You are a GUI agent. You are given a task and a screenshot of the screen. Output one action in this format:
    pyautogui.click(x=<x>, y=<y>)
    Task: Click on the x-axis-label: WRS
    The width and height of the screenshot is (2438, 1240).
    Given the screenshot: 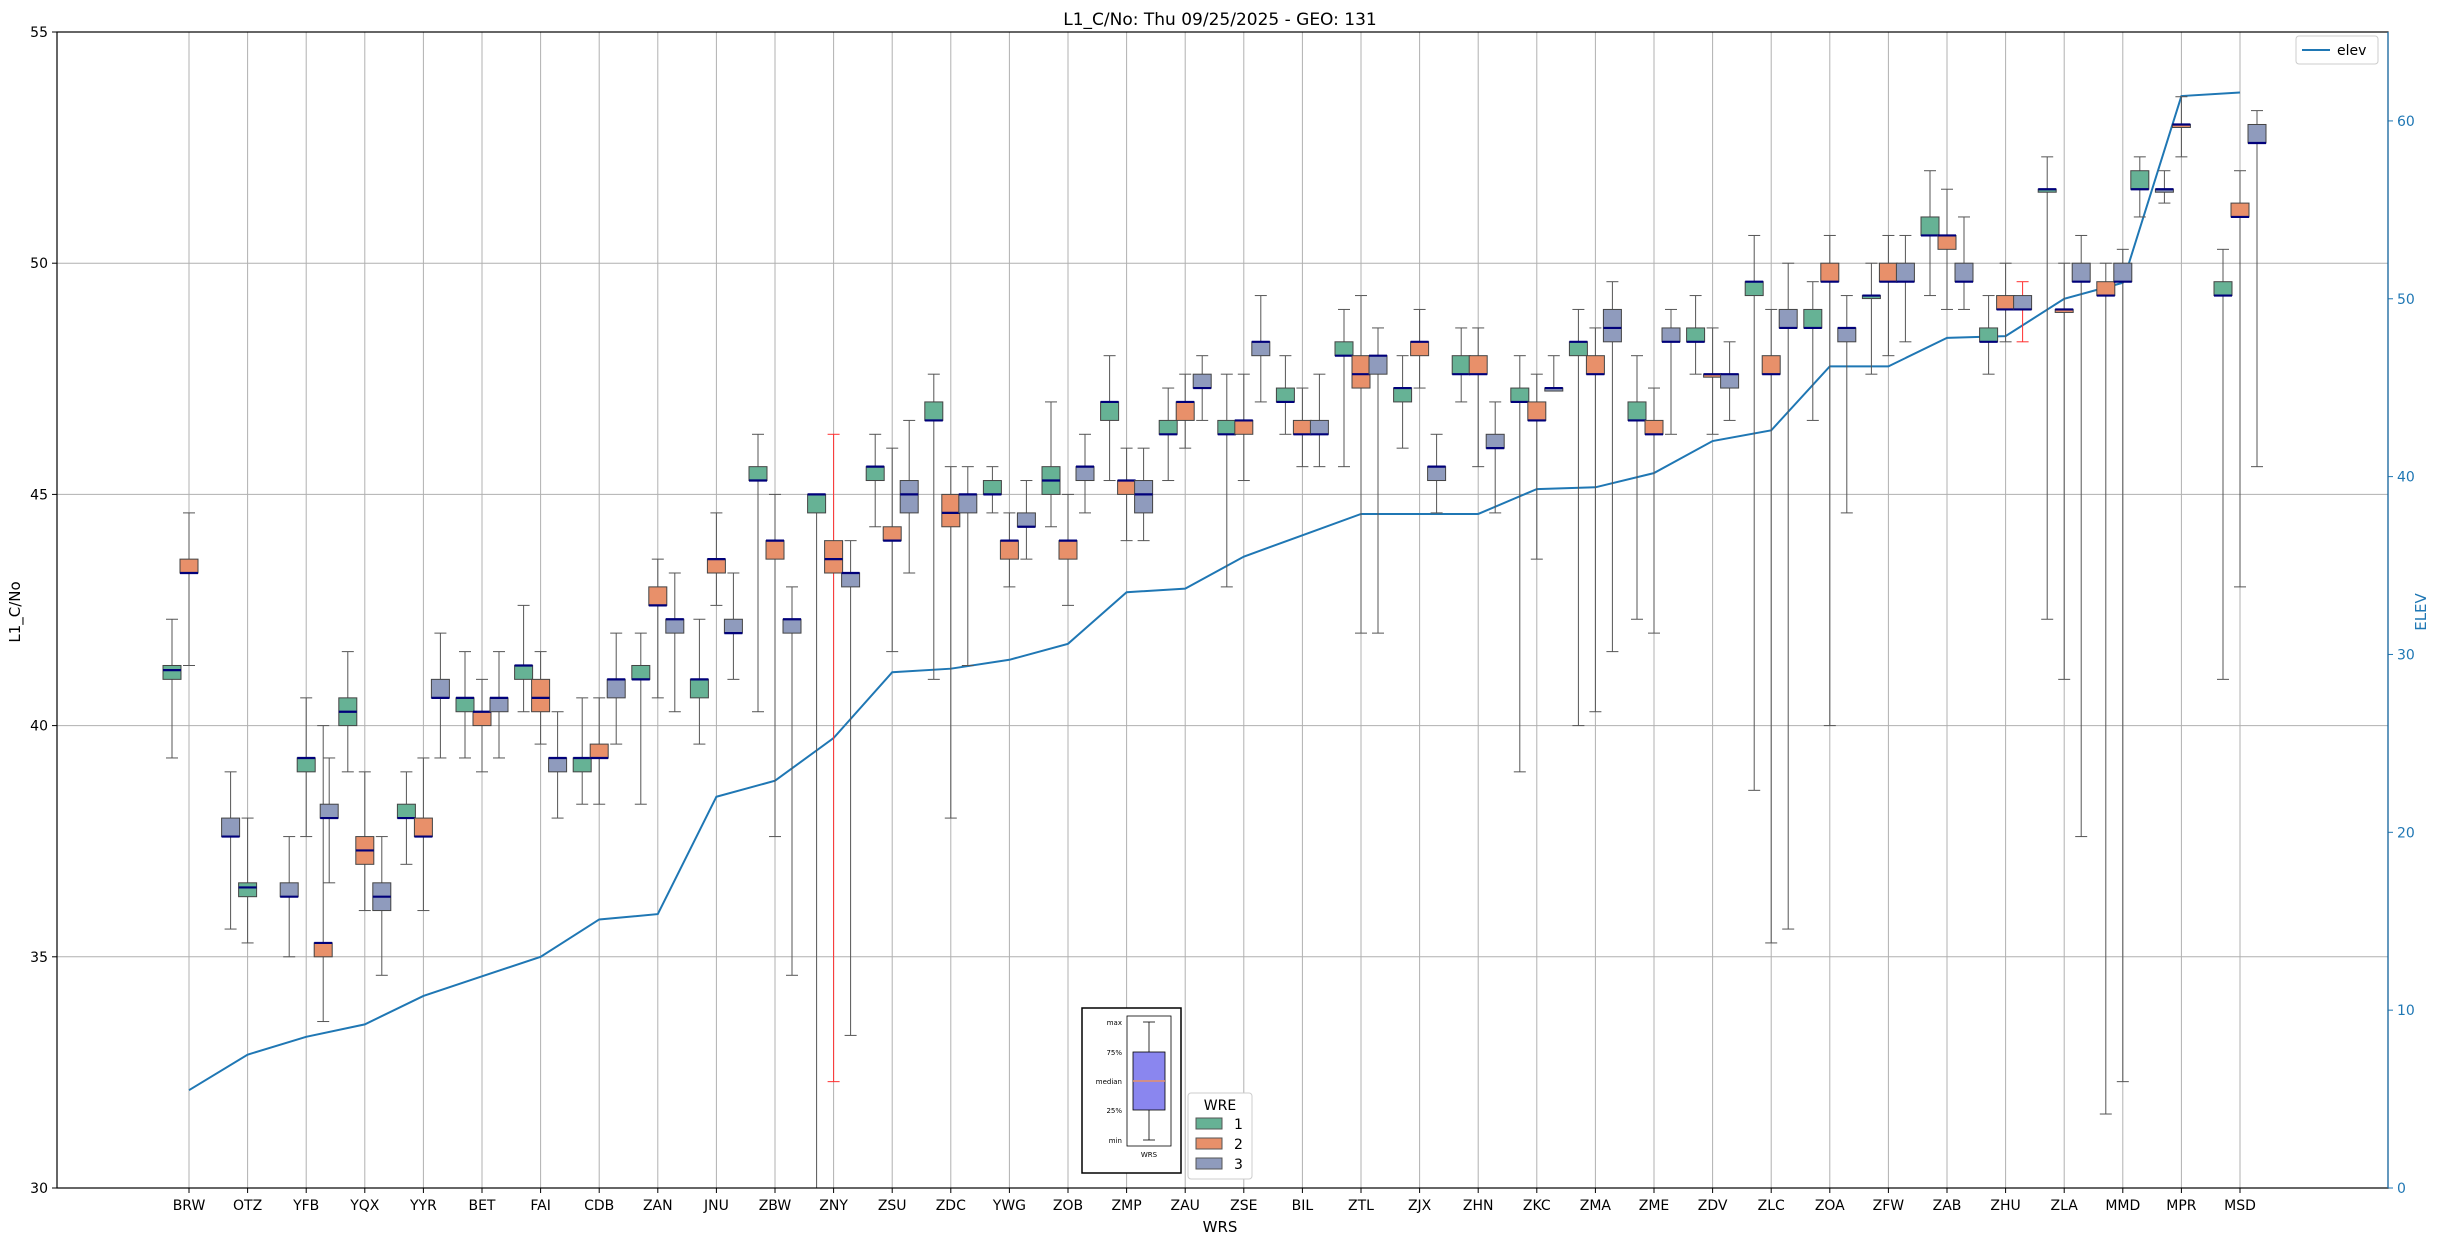 What is the action you would take?
    pyautogui.click(x=1220, y=1227)
    